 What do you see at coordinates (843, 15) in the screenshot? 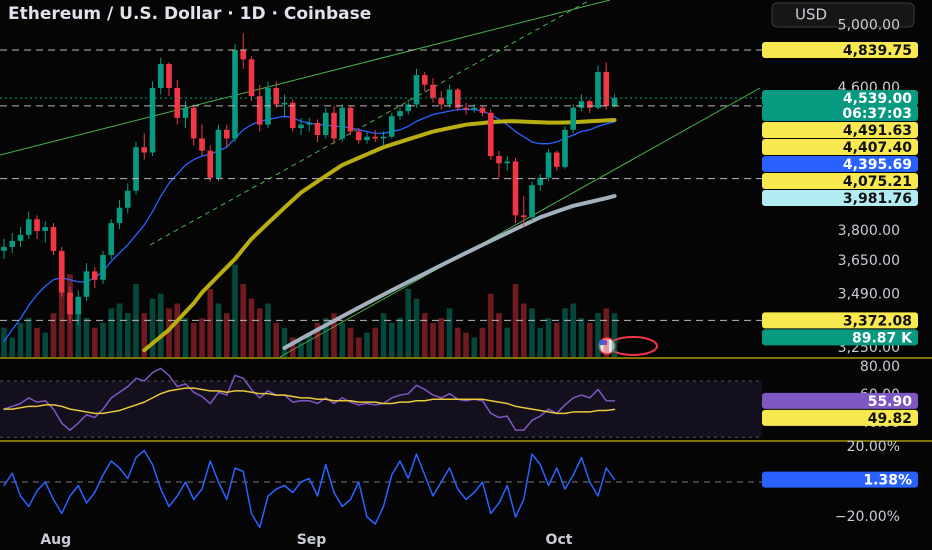
I see `currency-box` at bounding box center [843, 15].